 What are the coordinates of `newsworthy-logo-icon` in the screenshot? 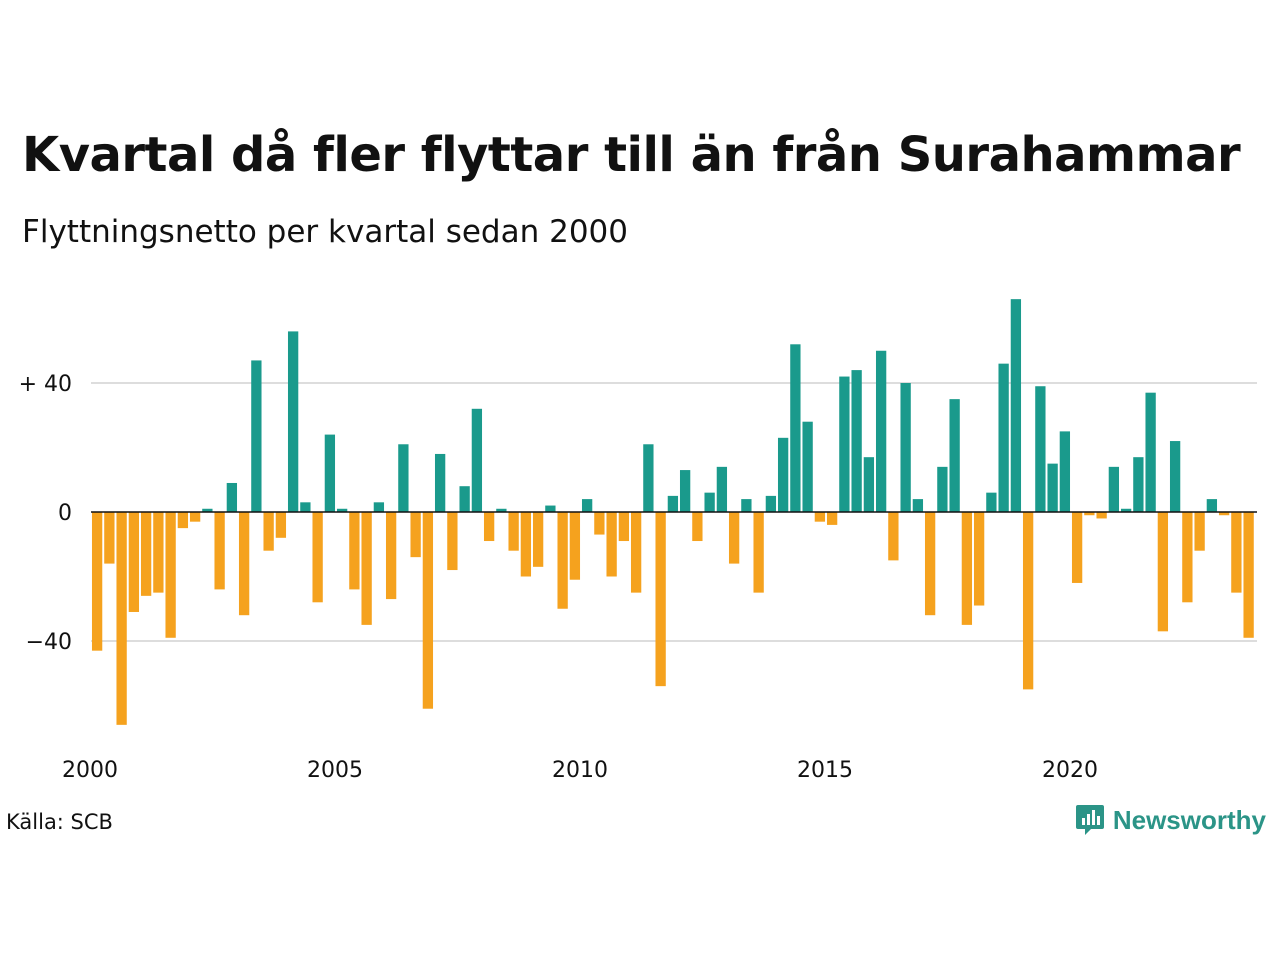 It's located at (1089, 820).